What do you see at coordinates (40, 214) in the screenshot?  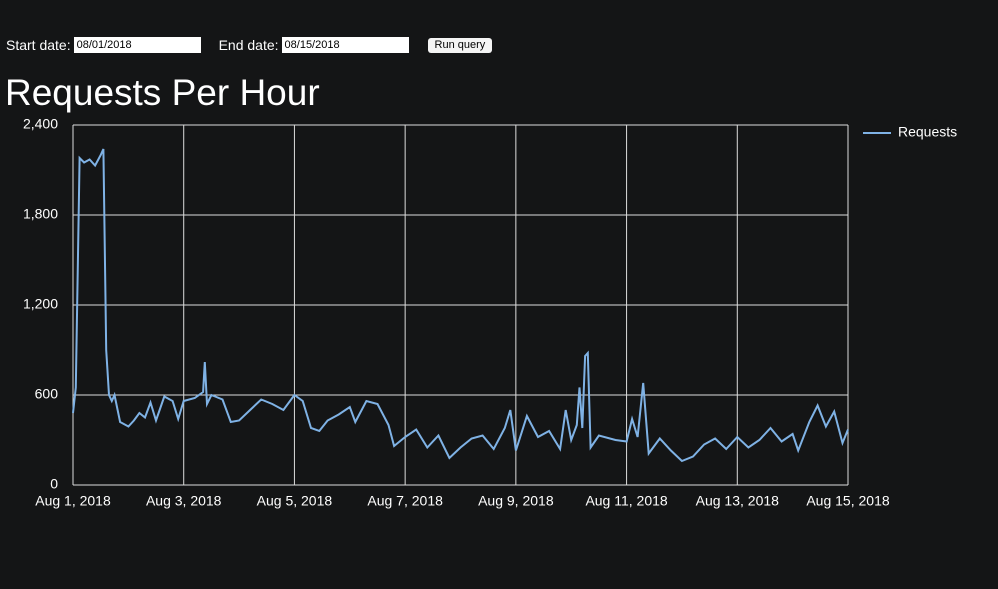 I see `y-tick-label: 1,800` at bounding box center [40, 214].